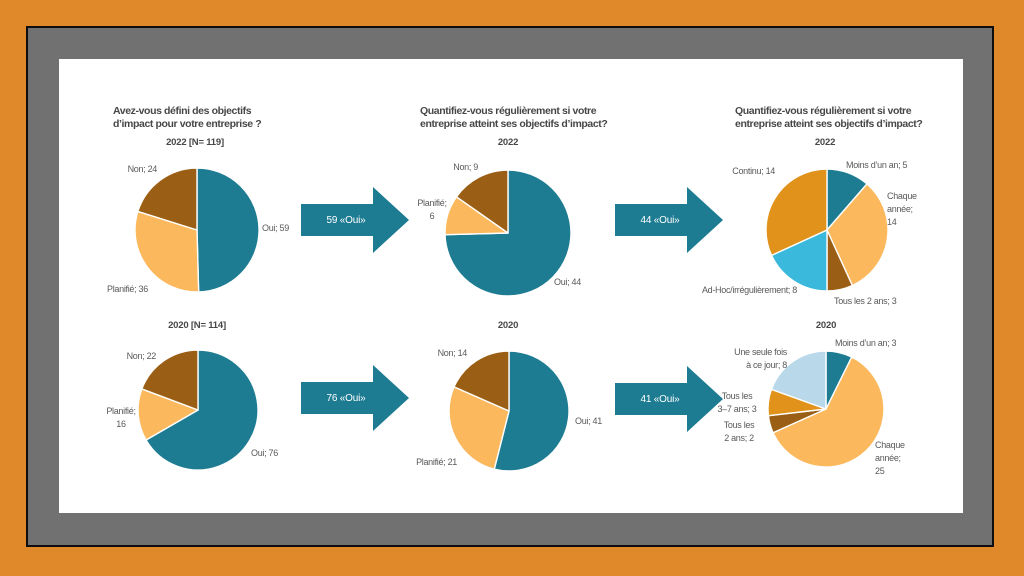 The image size is (1024, 576). What do you see at coordinates (902, 209) in the screenshot?
I see `pie-label: Chaque année; 14` at bounding box center [902, 209].